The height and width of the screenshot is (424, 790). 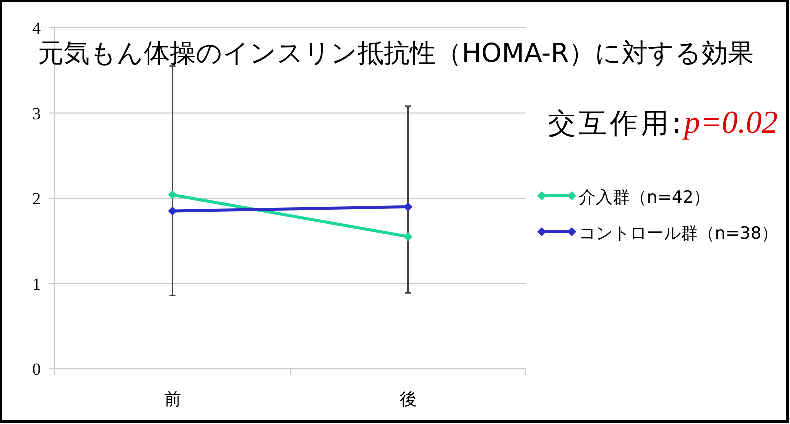 What do you see at coordinates (679, 234) in the screenshot?
I see `legend-label: コントロール群（n=38）` at bounding box center [679, 234].